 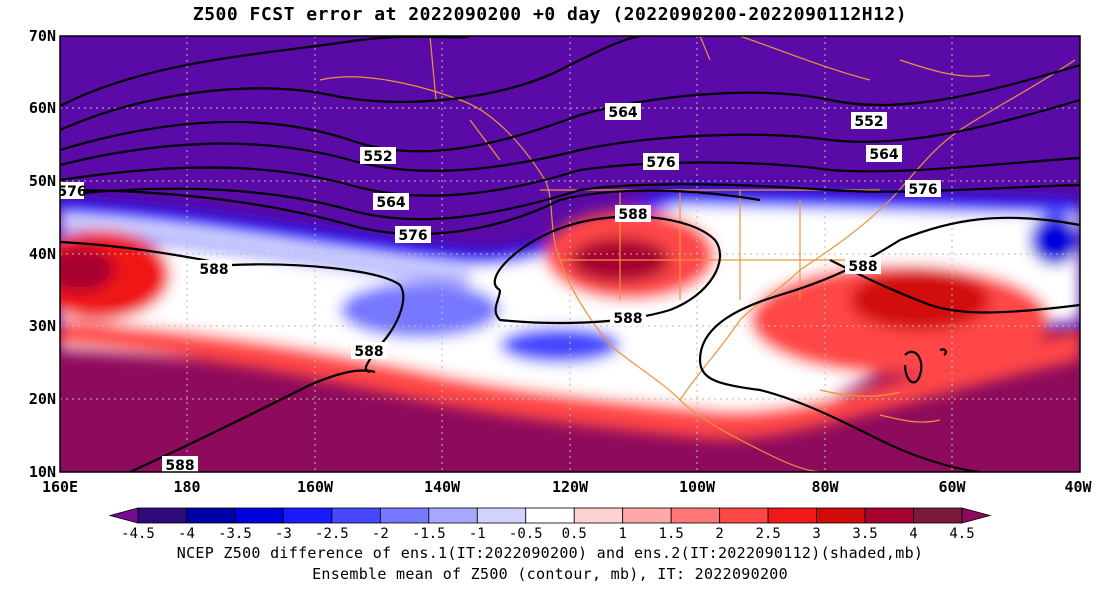 What do you see at coordinates (913, 534) in the screenshot?
I see `colorbar-label: 4` at bounding box center [913, 534].